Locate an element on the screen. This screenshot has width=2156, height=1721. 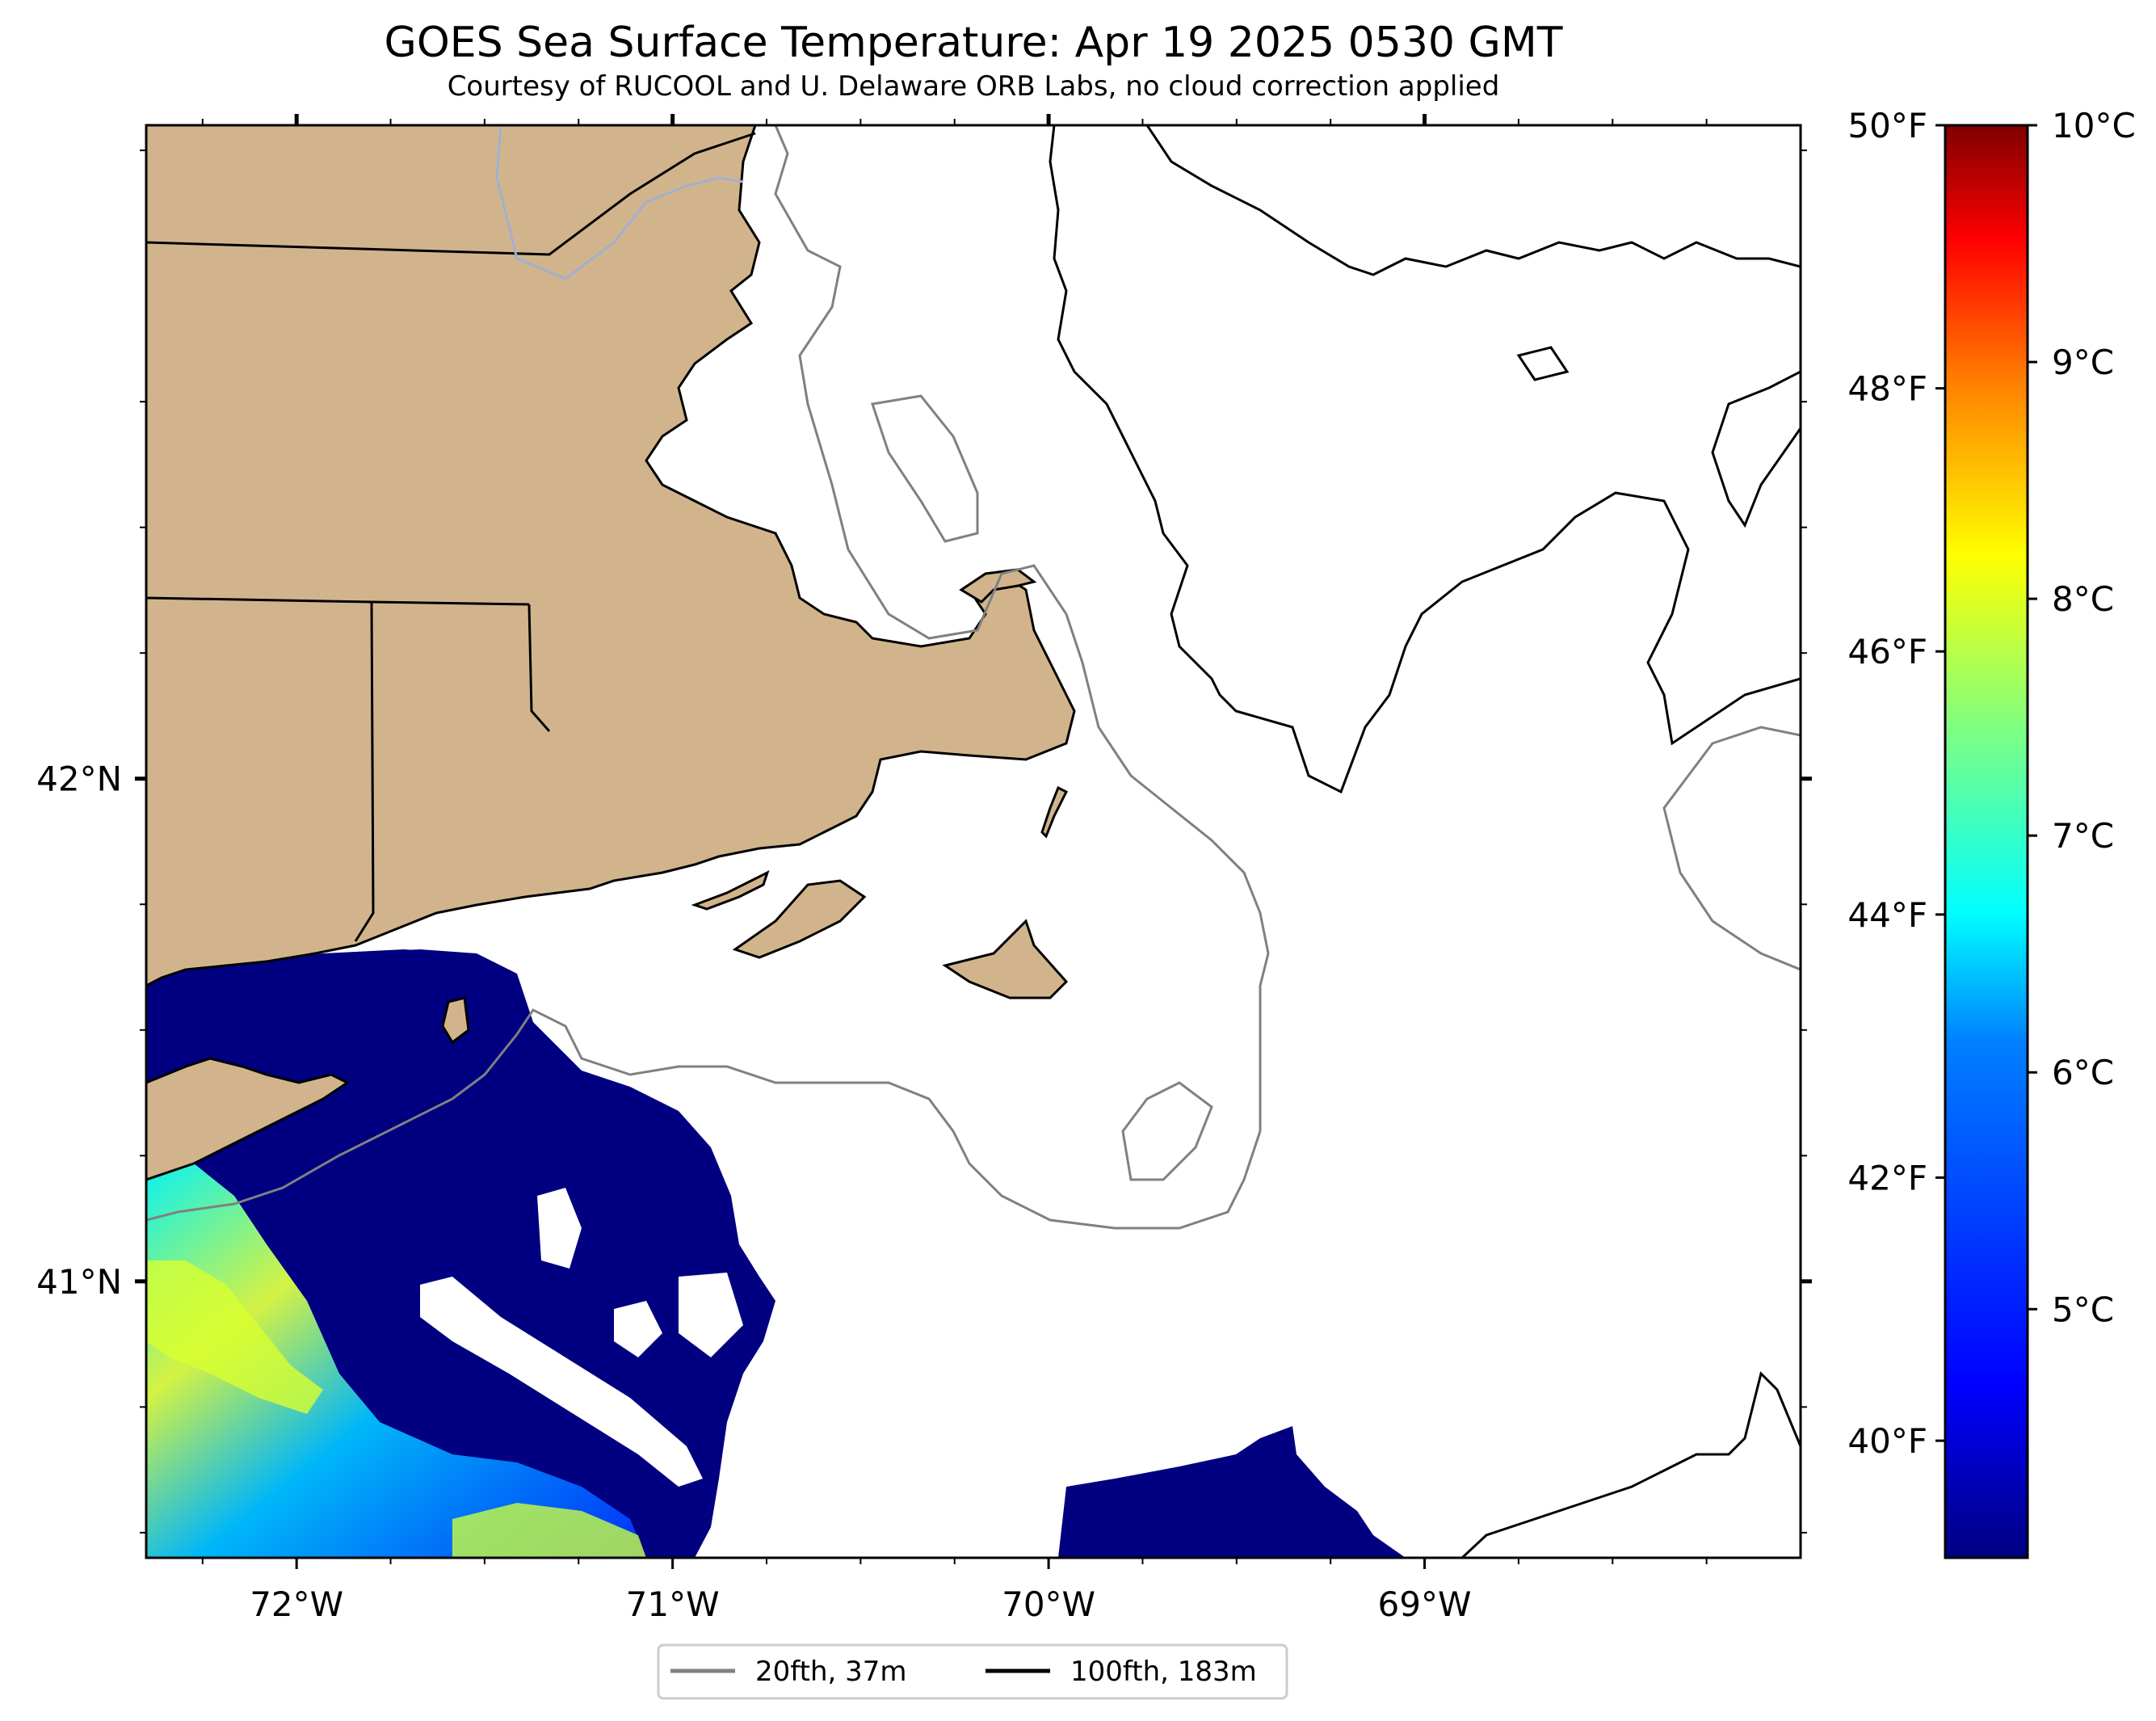
coast-bay-of-fundy is located at coordinates (1756, 449).